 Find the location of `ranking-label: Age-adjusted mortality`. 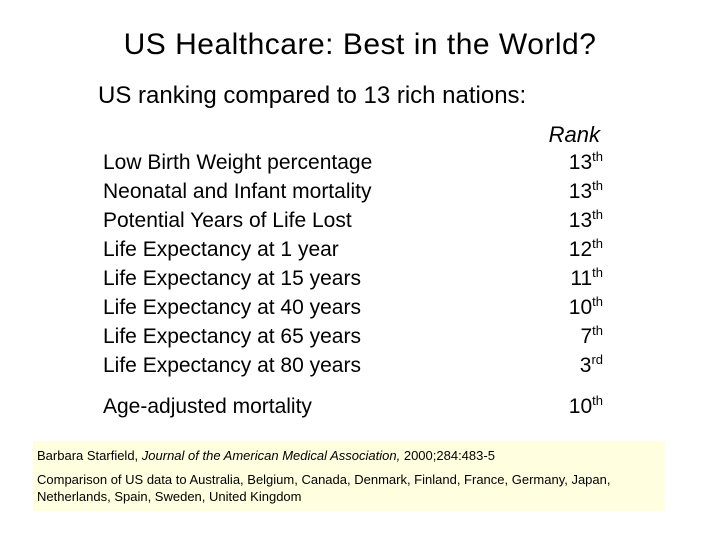

ranking-label: Age-adjusted mortality is located at coordinates (207, 406).